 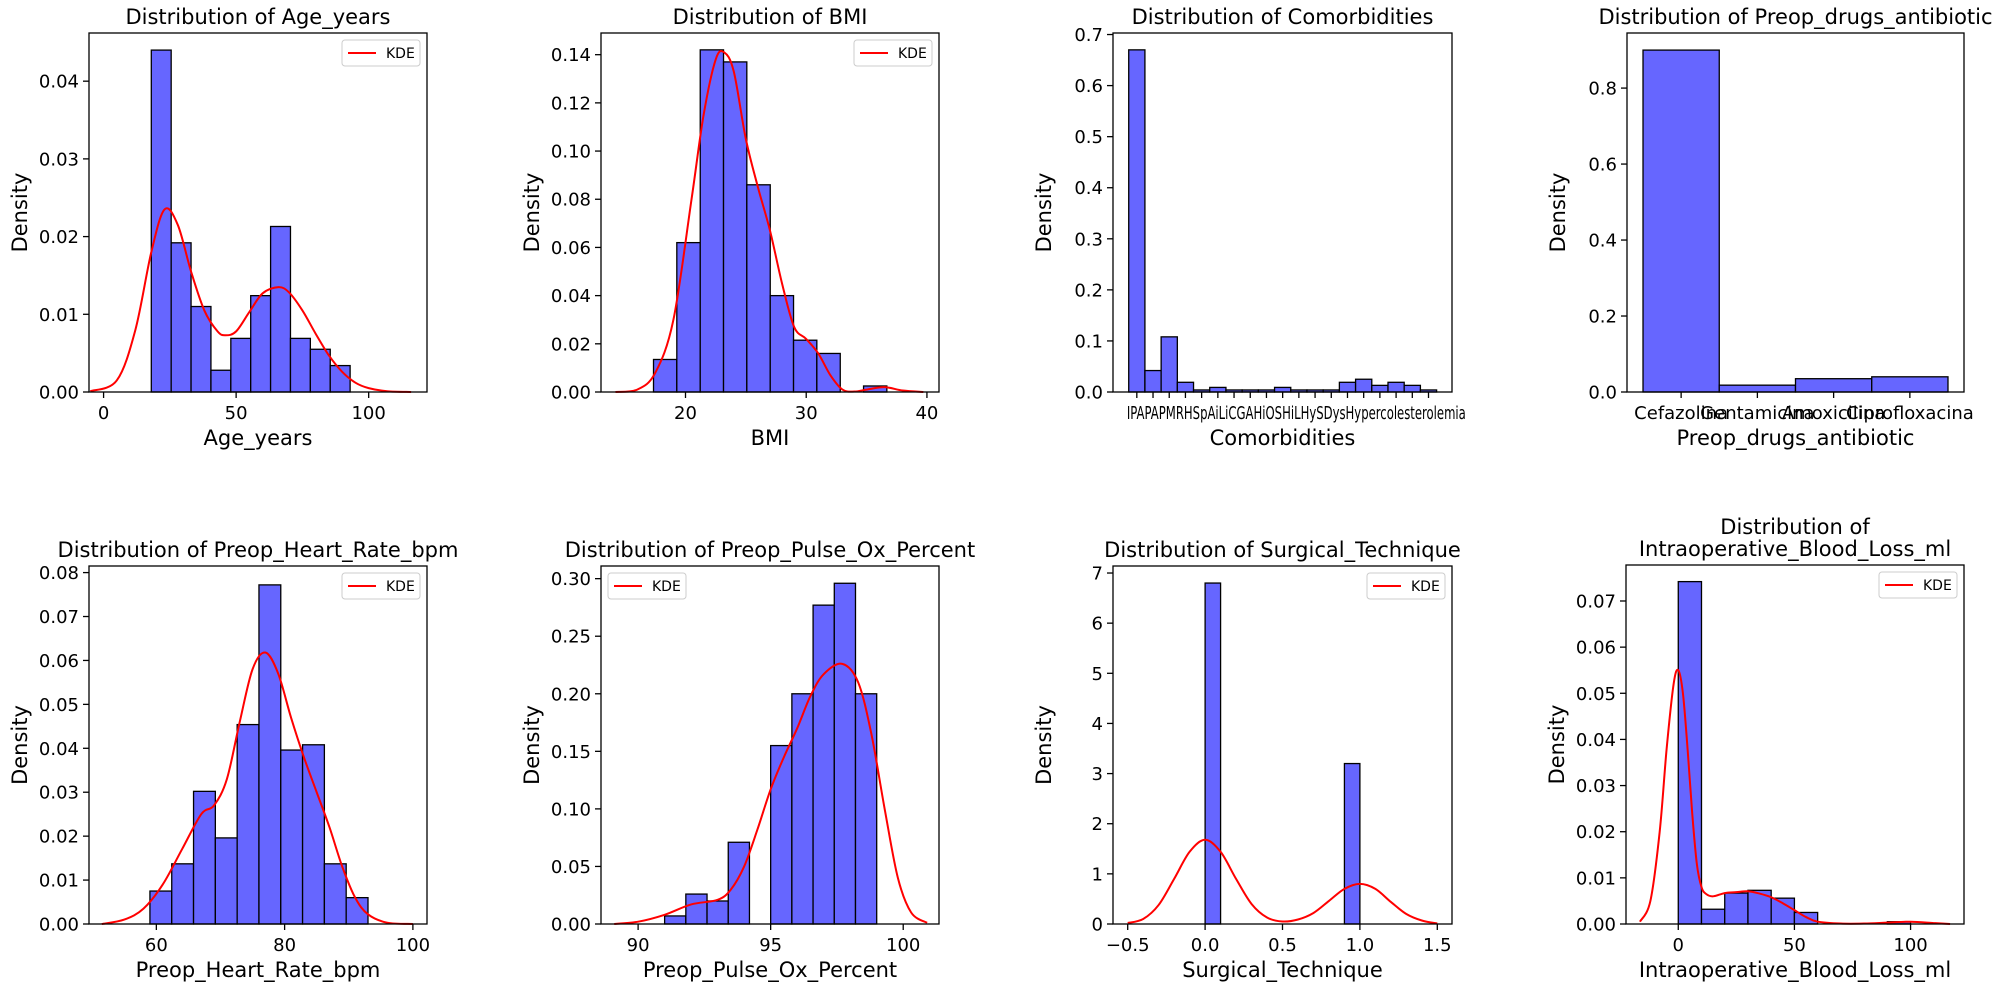 I want to click on x-axis-label: BMI, so click(x=770, y=438).